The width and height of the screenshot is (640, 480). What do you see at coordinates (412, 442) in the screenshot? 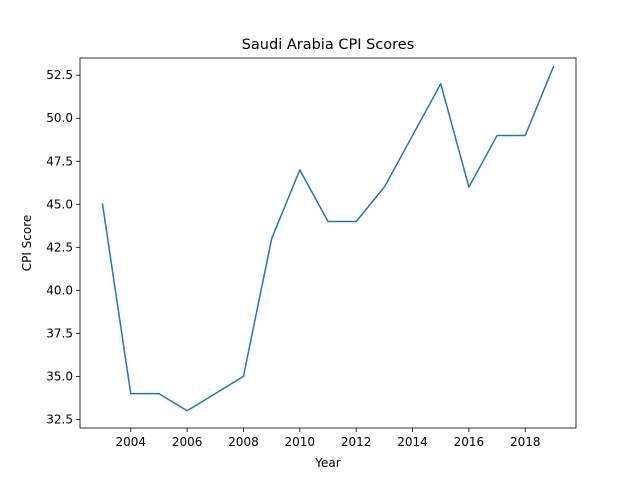
I see `x-tick-label: 2014` at bounding box center [412, 442].